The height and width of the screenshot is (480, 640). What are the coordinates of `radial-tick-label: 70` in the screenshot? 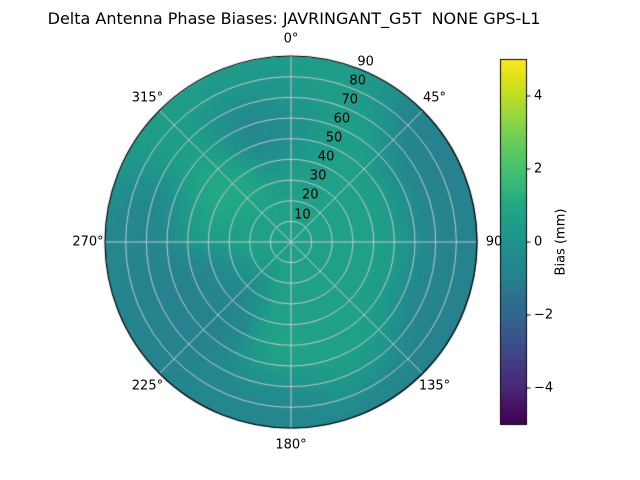 It's located at (350, 100).